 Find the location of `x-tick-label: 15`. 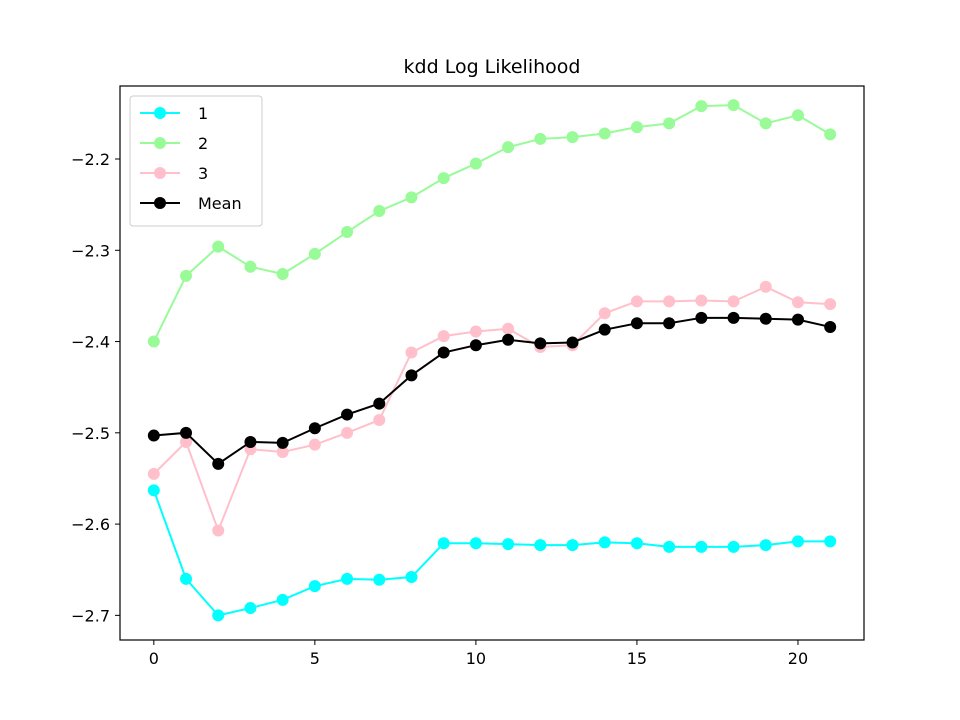

x-tick-label: 15 is located at coordinates (637, 658).